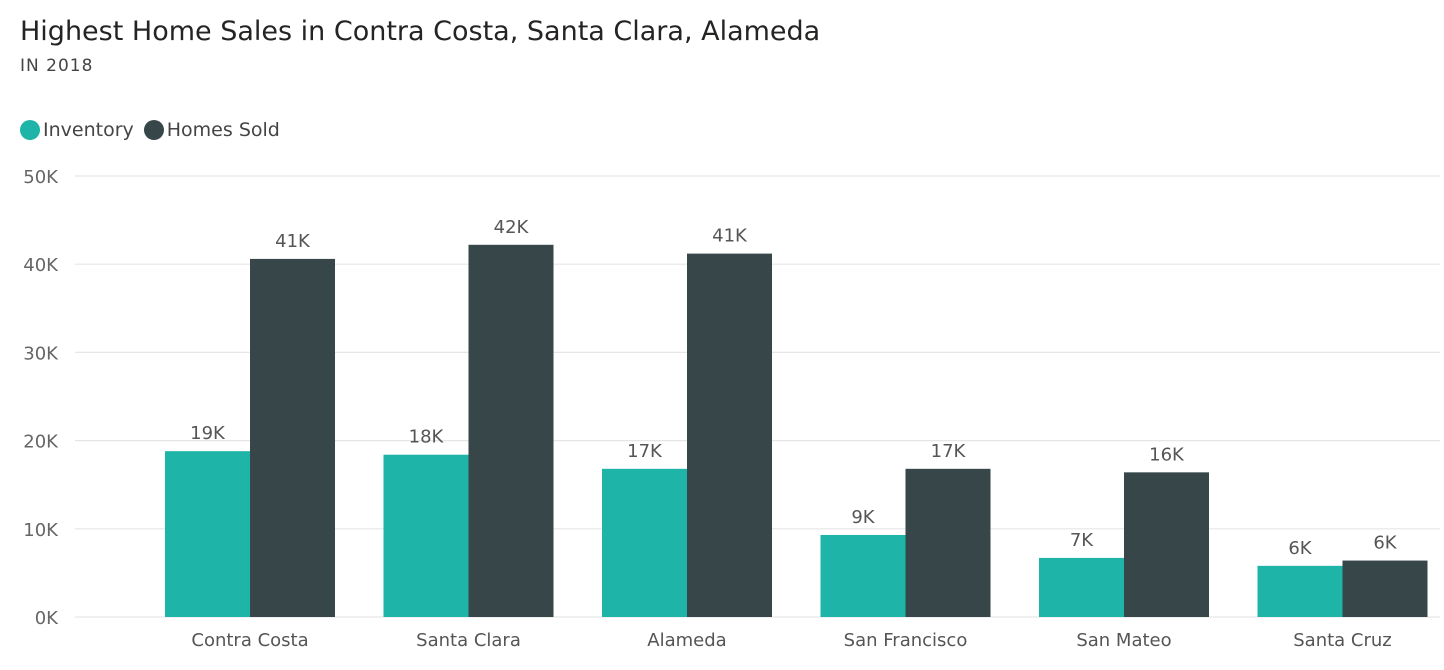 The height and width of the screenshot is (670, 1444). I want to click on y-tick-label: 30K, so click(41, 353).